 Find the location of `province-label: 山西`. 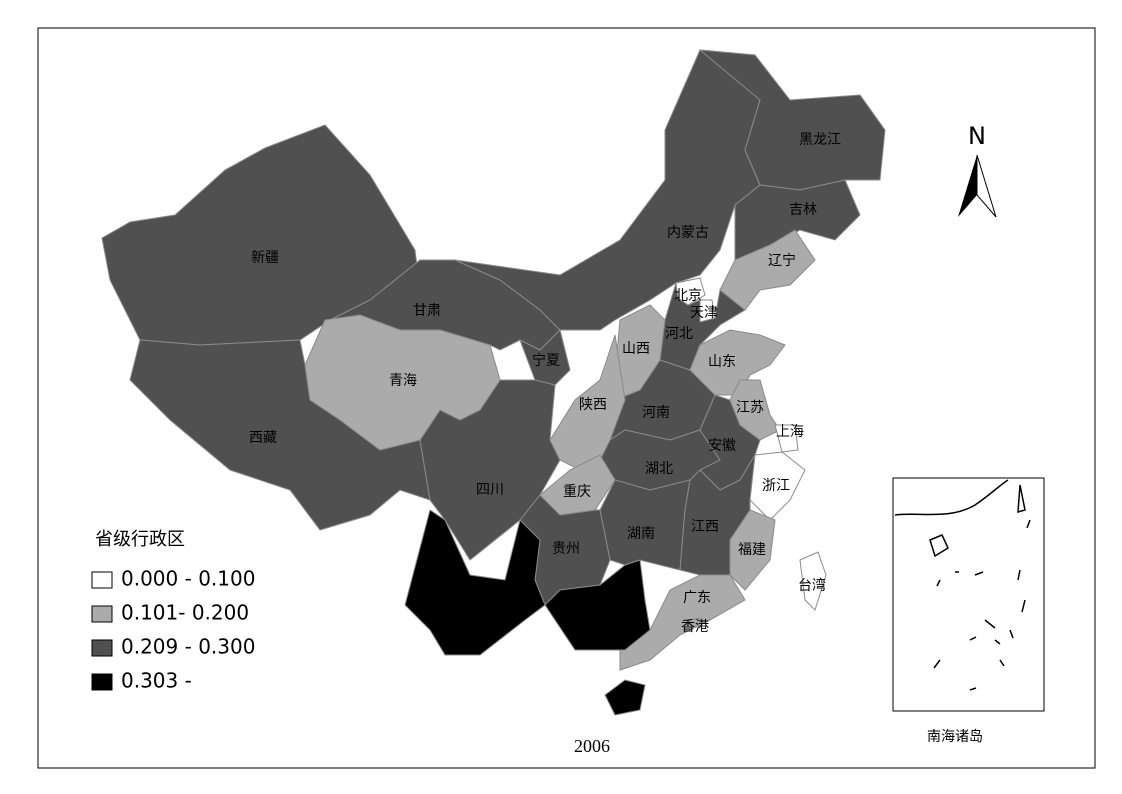

province-label: 山西 is located at coordinates (636, 349).